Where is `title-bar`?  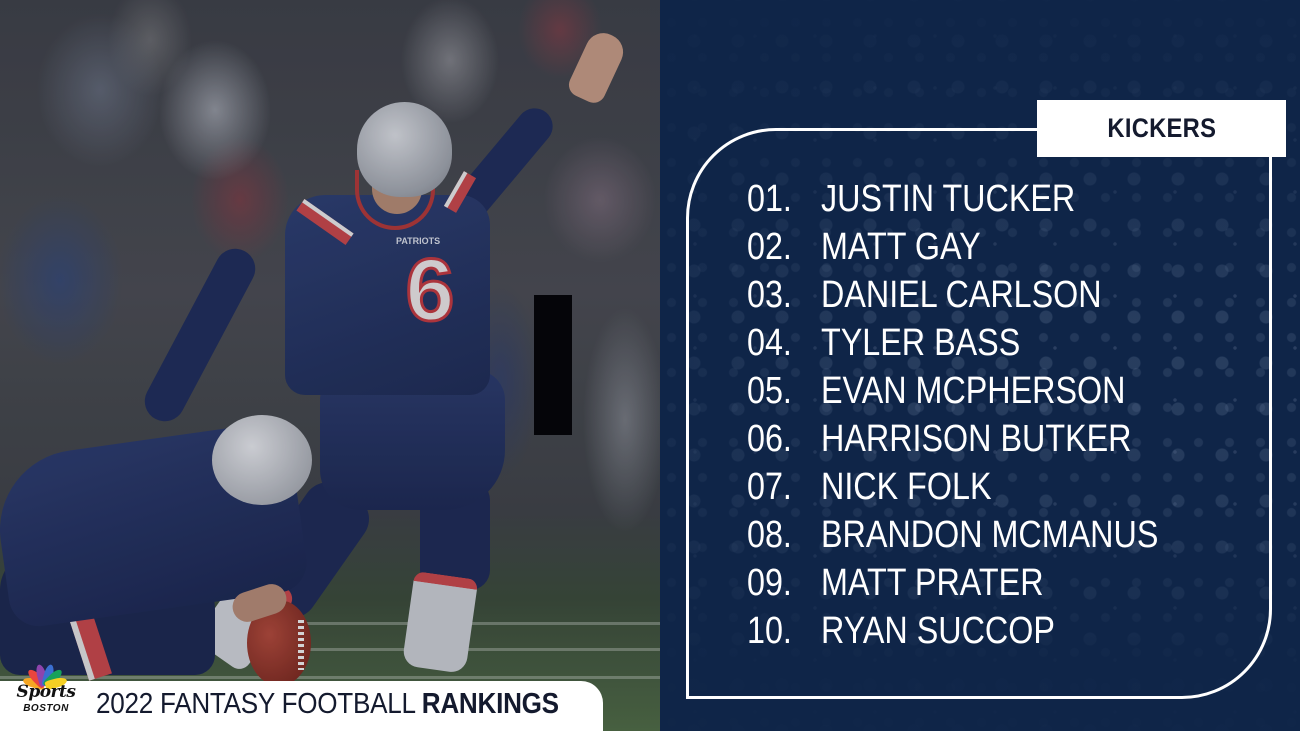
title-bar is located at coordinates (301, 706).